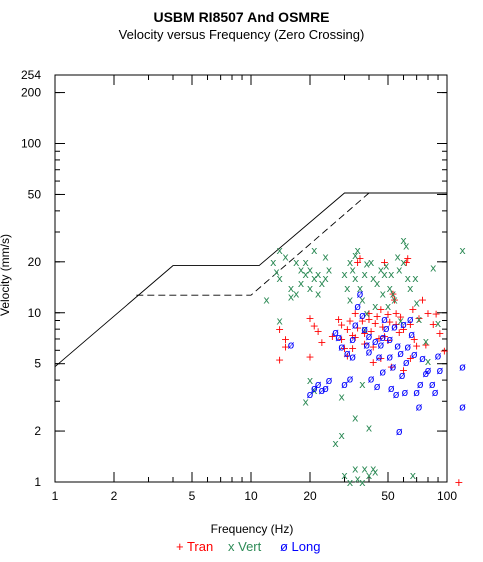 This screenshot has height=562, width=483. Describe the element at coordinates (31, 93) in the screenshot. I see `y-tick-label: 200` at that location.